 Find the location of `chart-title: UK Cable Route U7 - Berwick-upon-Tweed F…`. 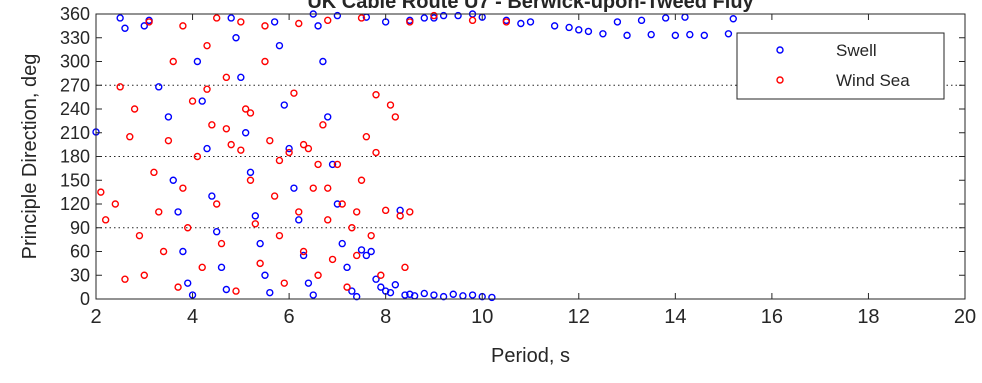

chart-title: UK Cable Route U7 - Berwick-upon-Tweed F… is located at coordinates (530, 6).